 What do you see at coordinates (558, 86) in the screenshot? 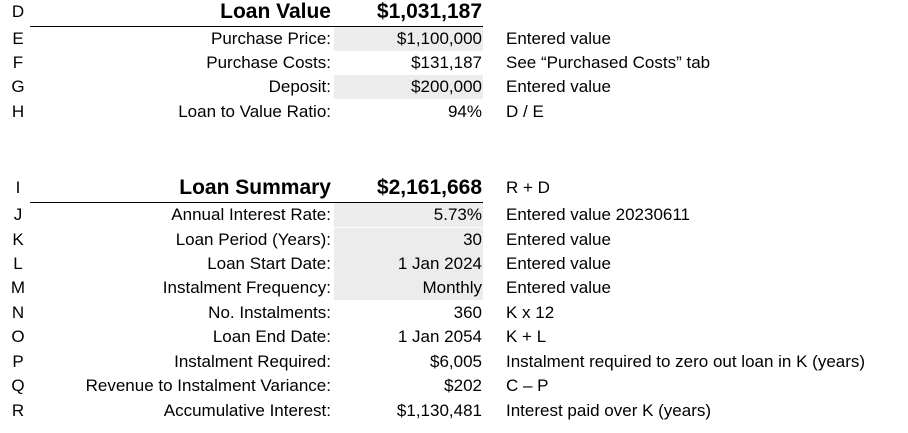
I see `deposit-note: Entered value` at bounding box center [558, 86].